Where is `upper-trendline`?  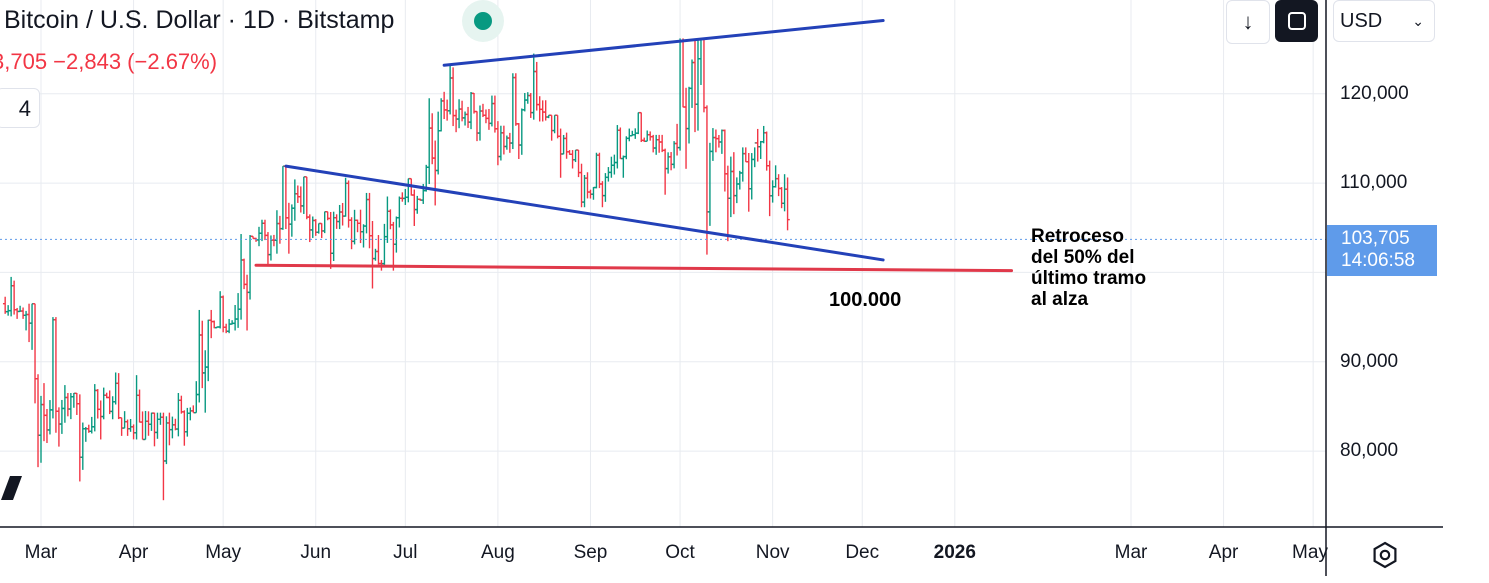
upper-trendline is located at coordinates (663, 43).